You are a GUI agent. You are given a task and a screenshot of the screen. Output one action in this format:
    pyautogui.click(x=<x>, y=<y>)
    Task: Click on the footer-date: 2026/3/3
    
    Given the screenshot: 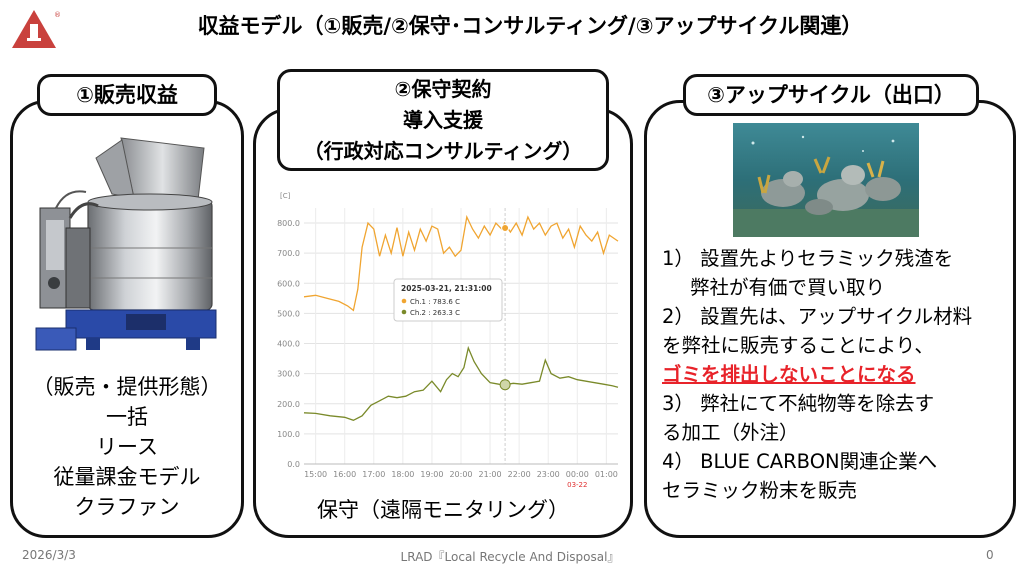 What is the action you would take?
    pyautogui.click(x=49, y=555)
    